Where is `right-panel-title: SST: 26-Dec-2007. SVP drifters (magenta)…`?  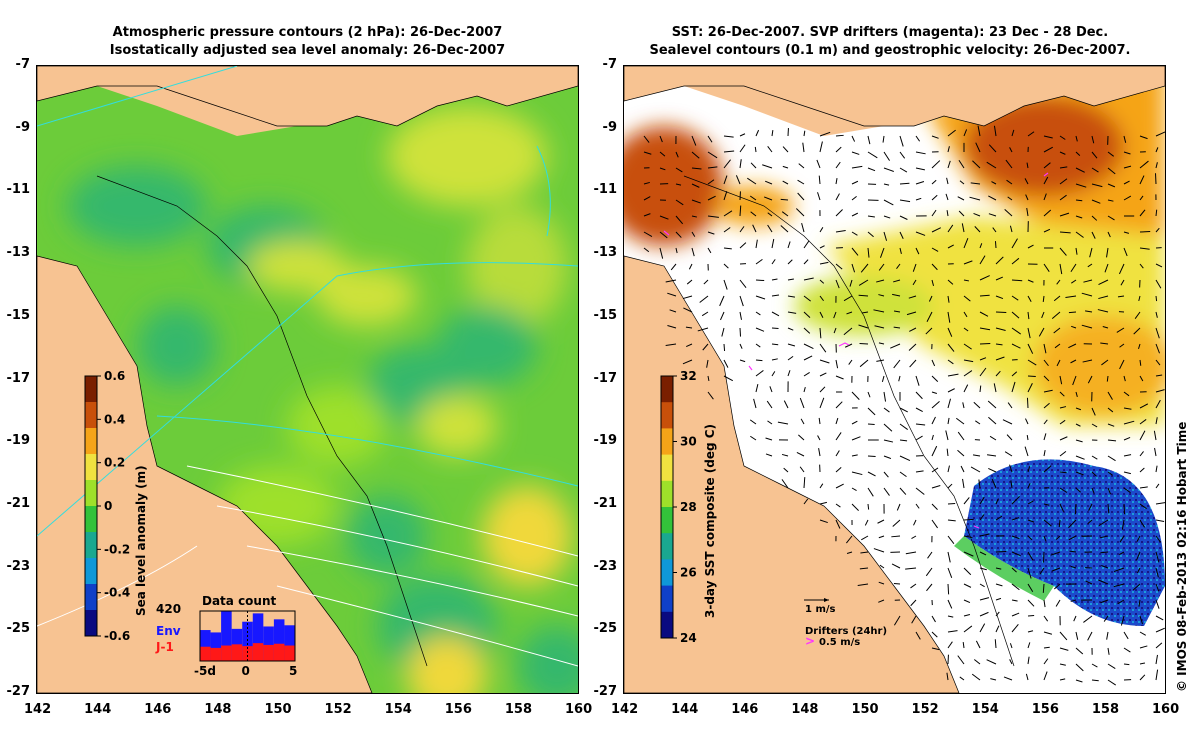
right-panel-title: SST: 26-Dec-2007. SVP drifters (magenta)… is located at coordinates (890, 42).